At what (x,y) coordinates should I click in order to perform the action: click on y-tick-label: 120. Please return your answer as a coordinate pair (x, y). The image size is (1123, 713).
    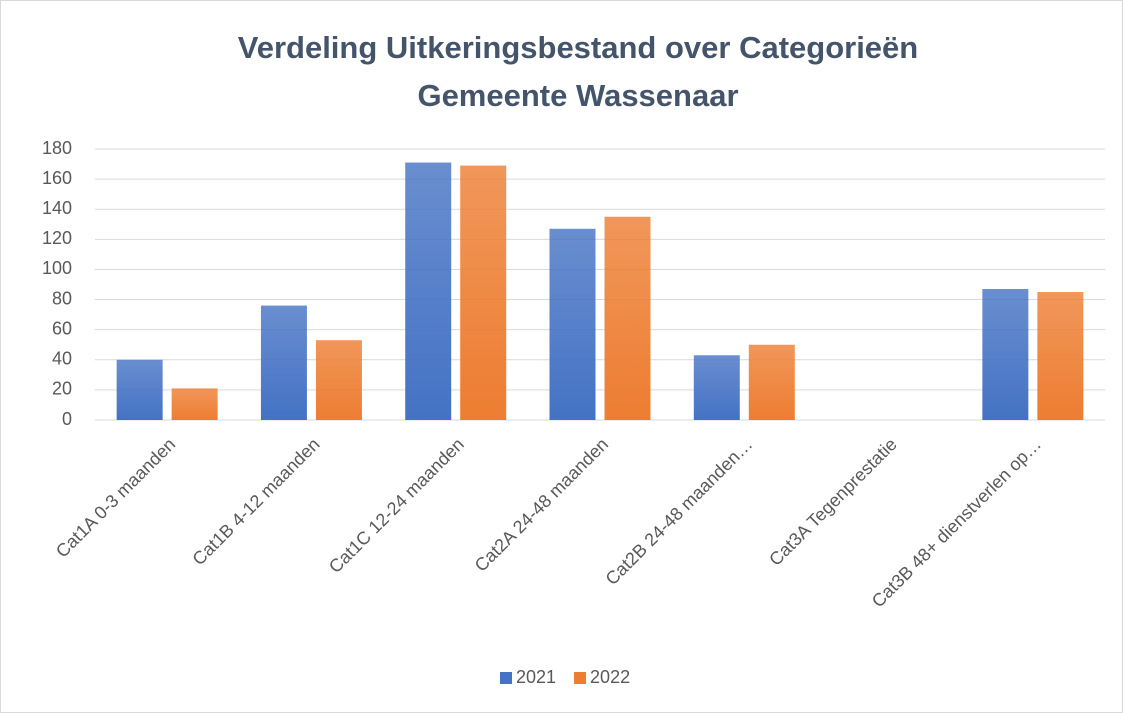
    Looking at the image, I should click on (57, 238).